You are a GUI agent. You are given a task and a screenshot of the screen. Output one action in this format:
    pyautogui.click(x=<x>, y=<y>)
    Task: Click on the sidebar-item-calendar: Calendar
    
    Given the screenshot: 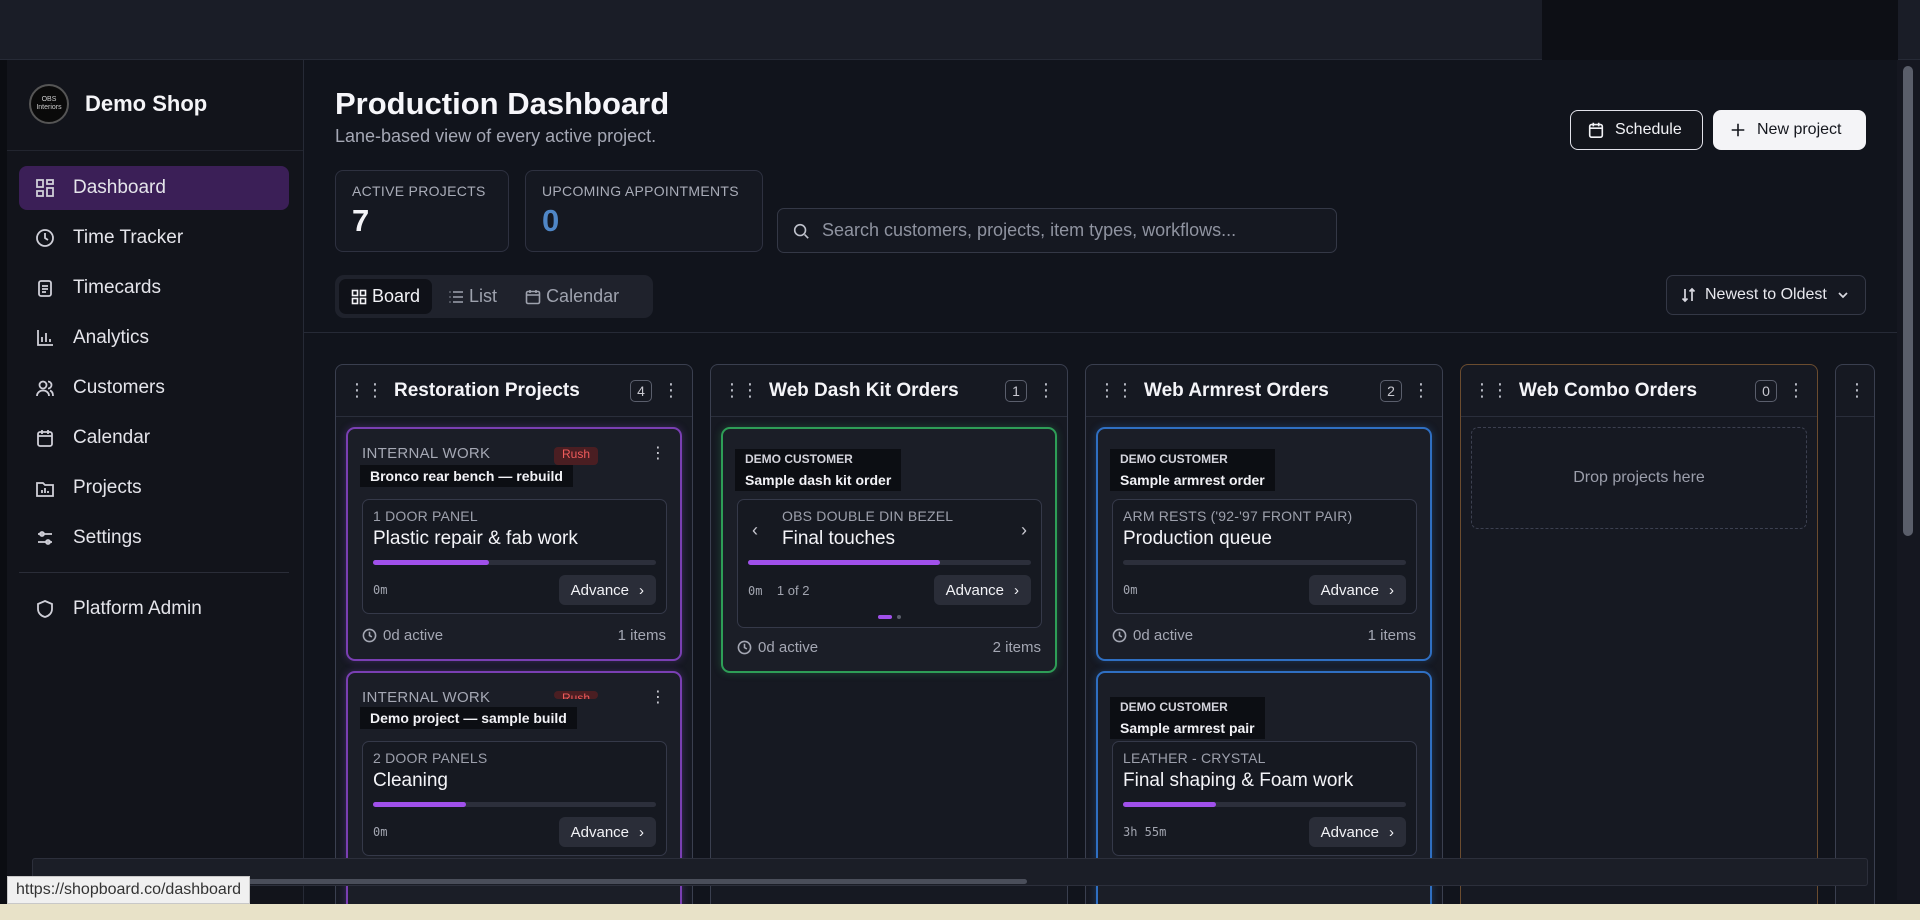 What is the action you would take?
    pyautogui.click(x=154, y=438)
    